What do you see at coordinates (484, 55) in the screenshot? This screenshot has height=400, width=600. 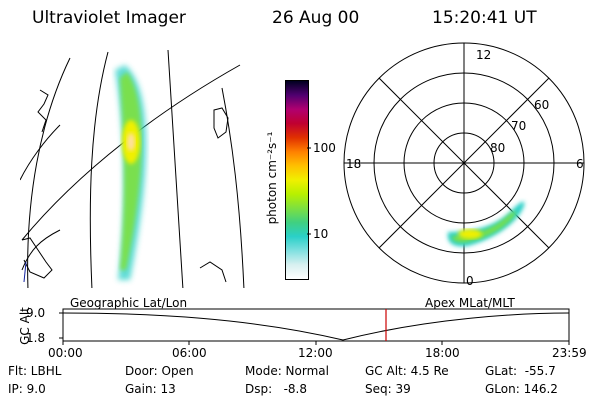 I see `mlt-label-12: 12` at bounding box center [484, 55].